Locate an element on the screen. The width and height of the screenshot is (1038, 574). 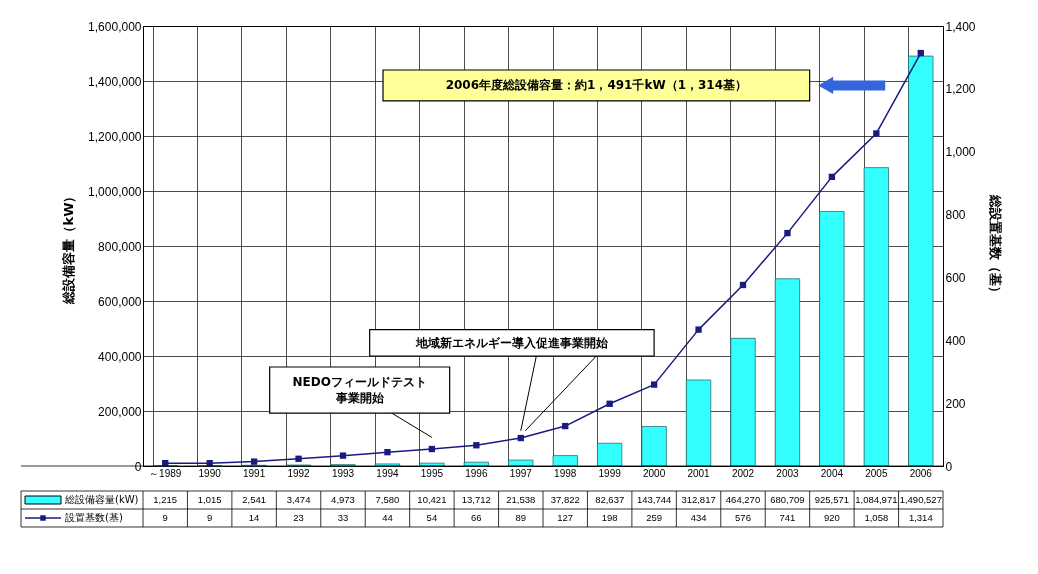
y2-tick-label: 0 is located at coordinates (949, 466).